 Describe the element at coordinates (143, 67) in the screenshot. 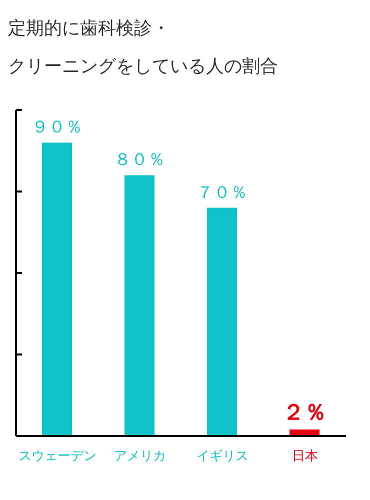

I see `chart-subtitle: クリーニングをしている人の割合` at that location.